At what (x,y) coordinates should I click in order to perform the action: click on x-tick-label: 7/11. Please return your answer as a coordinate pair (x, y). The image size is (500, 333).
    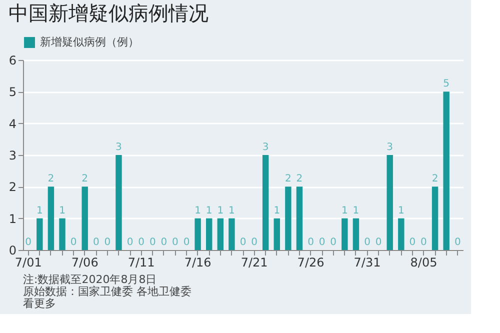
    Looking at the image, I should click on (141, 263).